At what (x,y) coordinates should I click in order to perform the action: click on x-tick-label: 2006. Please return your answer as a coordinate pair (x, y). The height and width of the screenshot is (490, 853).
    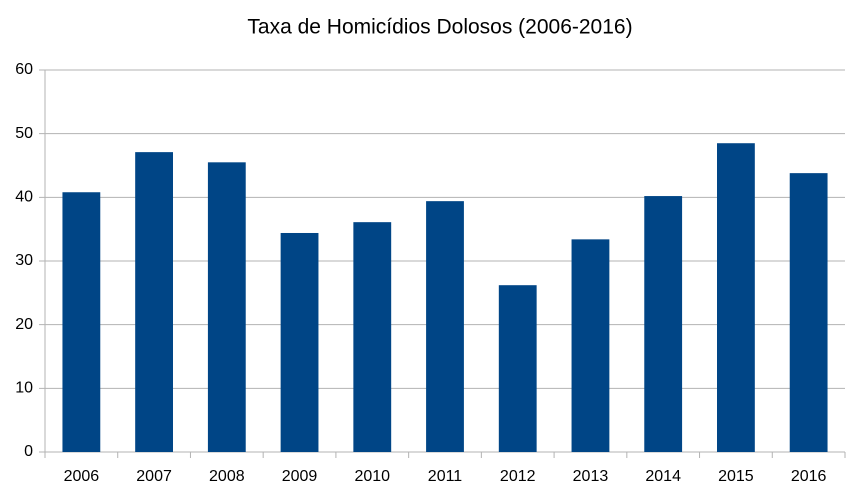
    Looking at the image, I should click on (82, 476).